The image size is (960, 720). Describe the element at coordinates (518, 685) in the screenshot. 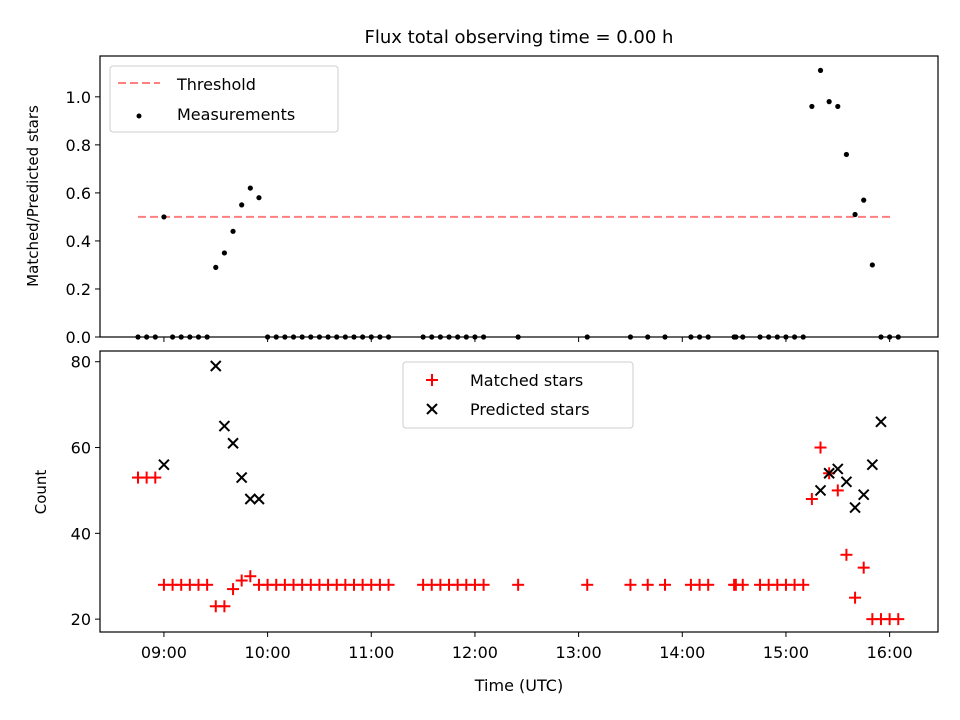

I see `x-axis-label: Time (UTC)` at that location.